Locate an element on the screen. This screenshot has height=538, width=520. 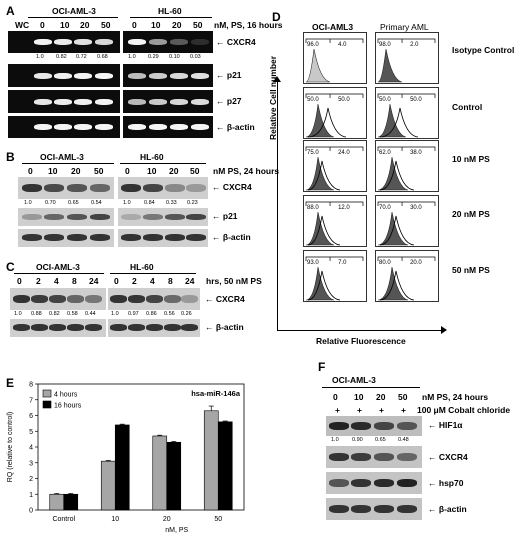
panel-c-lane-right-3: 8 is located at coordinates (170, 281).